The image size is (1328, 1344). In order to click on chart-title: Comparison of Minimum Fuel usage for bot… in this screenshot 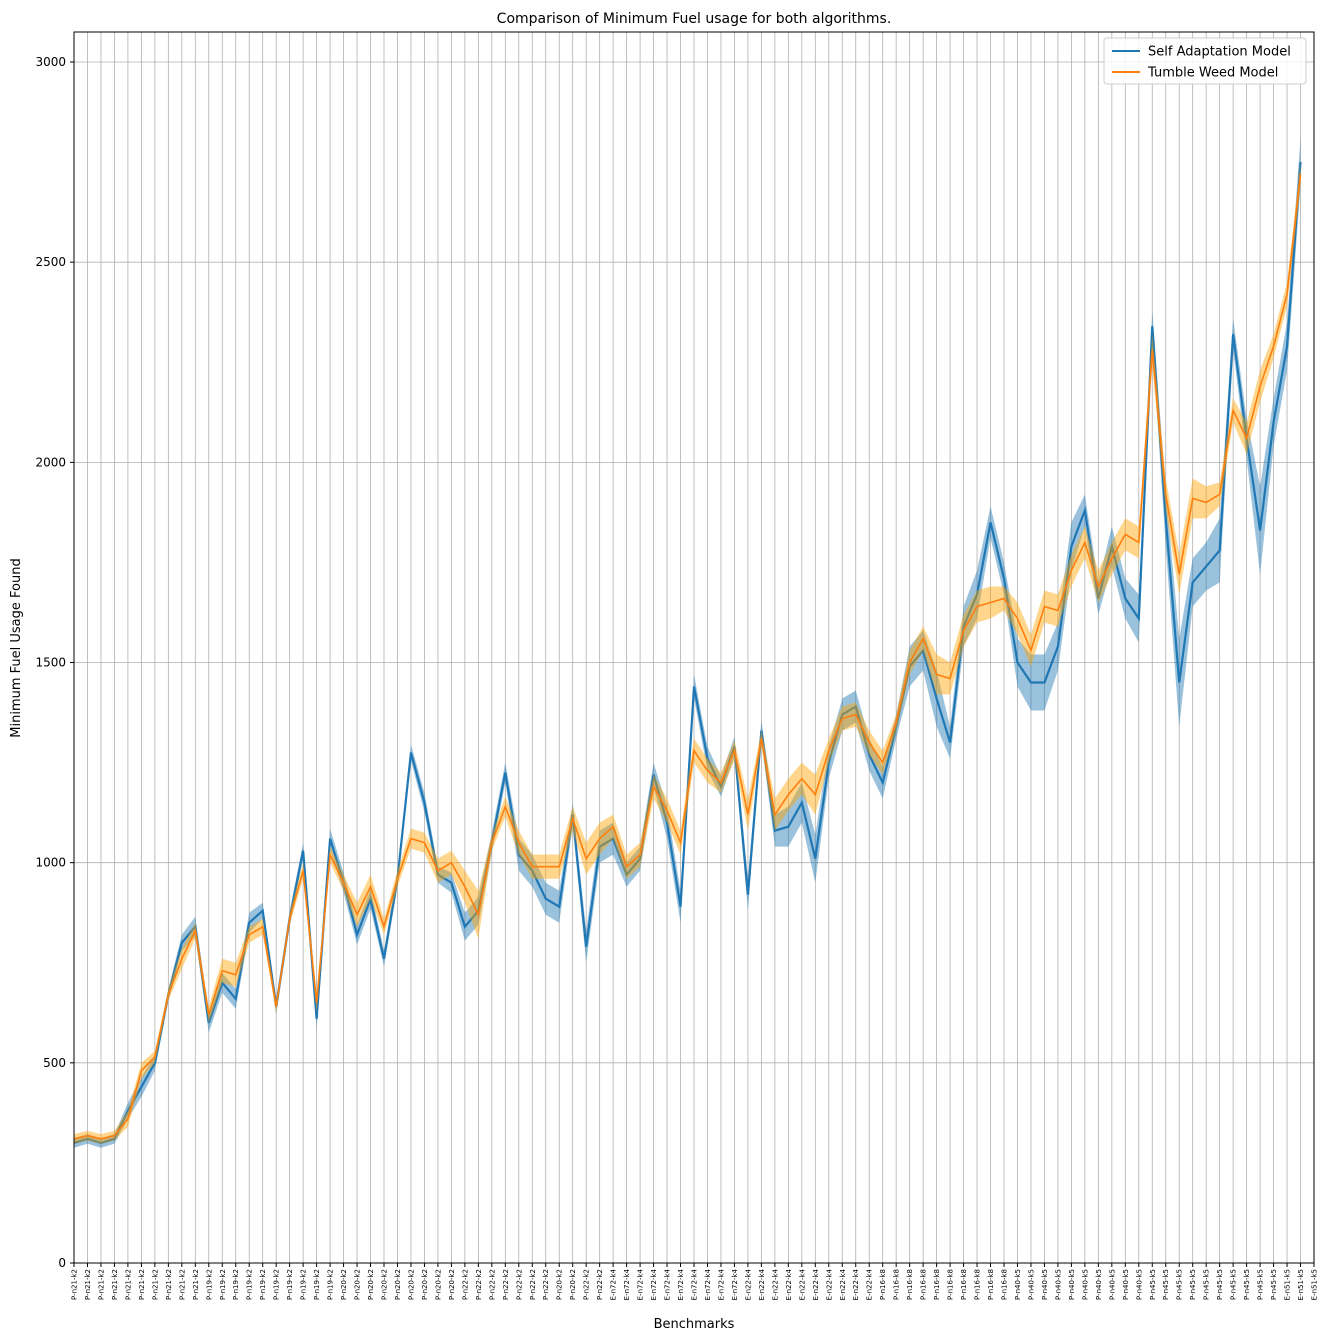, I will do `click(694, 19)`.